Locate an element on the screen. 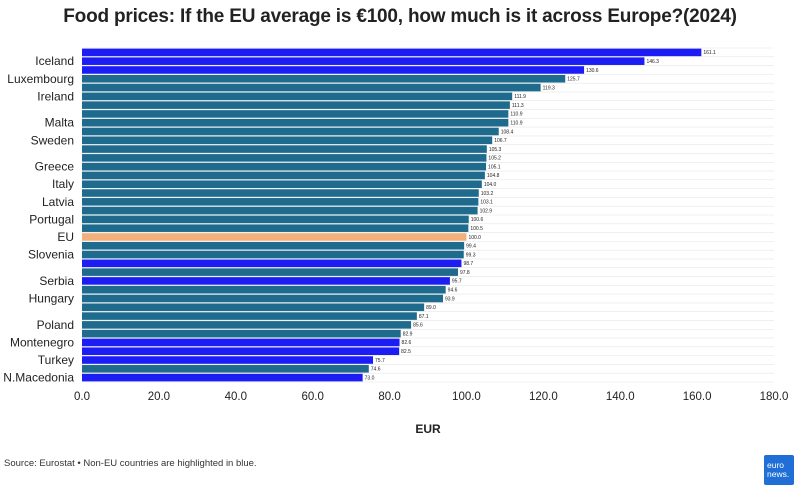 This screenshot has width=800, height=500. category-label: N.Macedonia is located at coordinates (38, 378).